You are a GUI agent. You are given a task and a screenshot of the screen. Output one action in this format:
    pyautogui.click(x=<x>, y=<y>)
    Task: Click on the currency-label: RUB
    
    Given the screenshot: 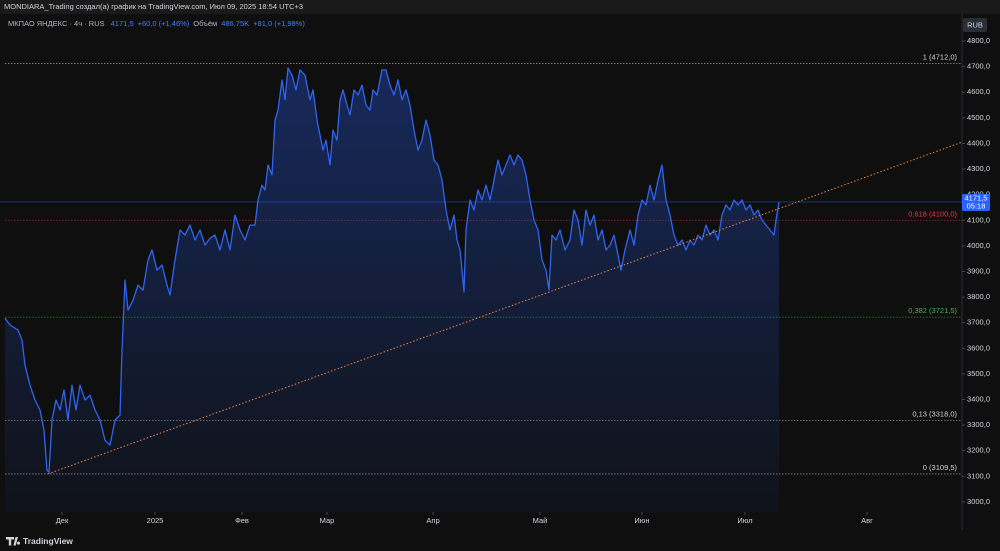 What is the action you would take?
    pyautogui.click(x=975, y=24)
    